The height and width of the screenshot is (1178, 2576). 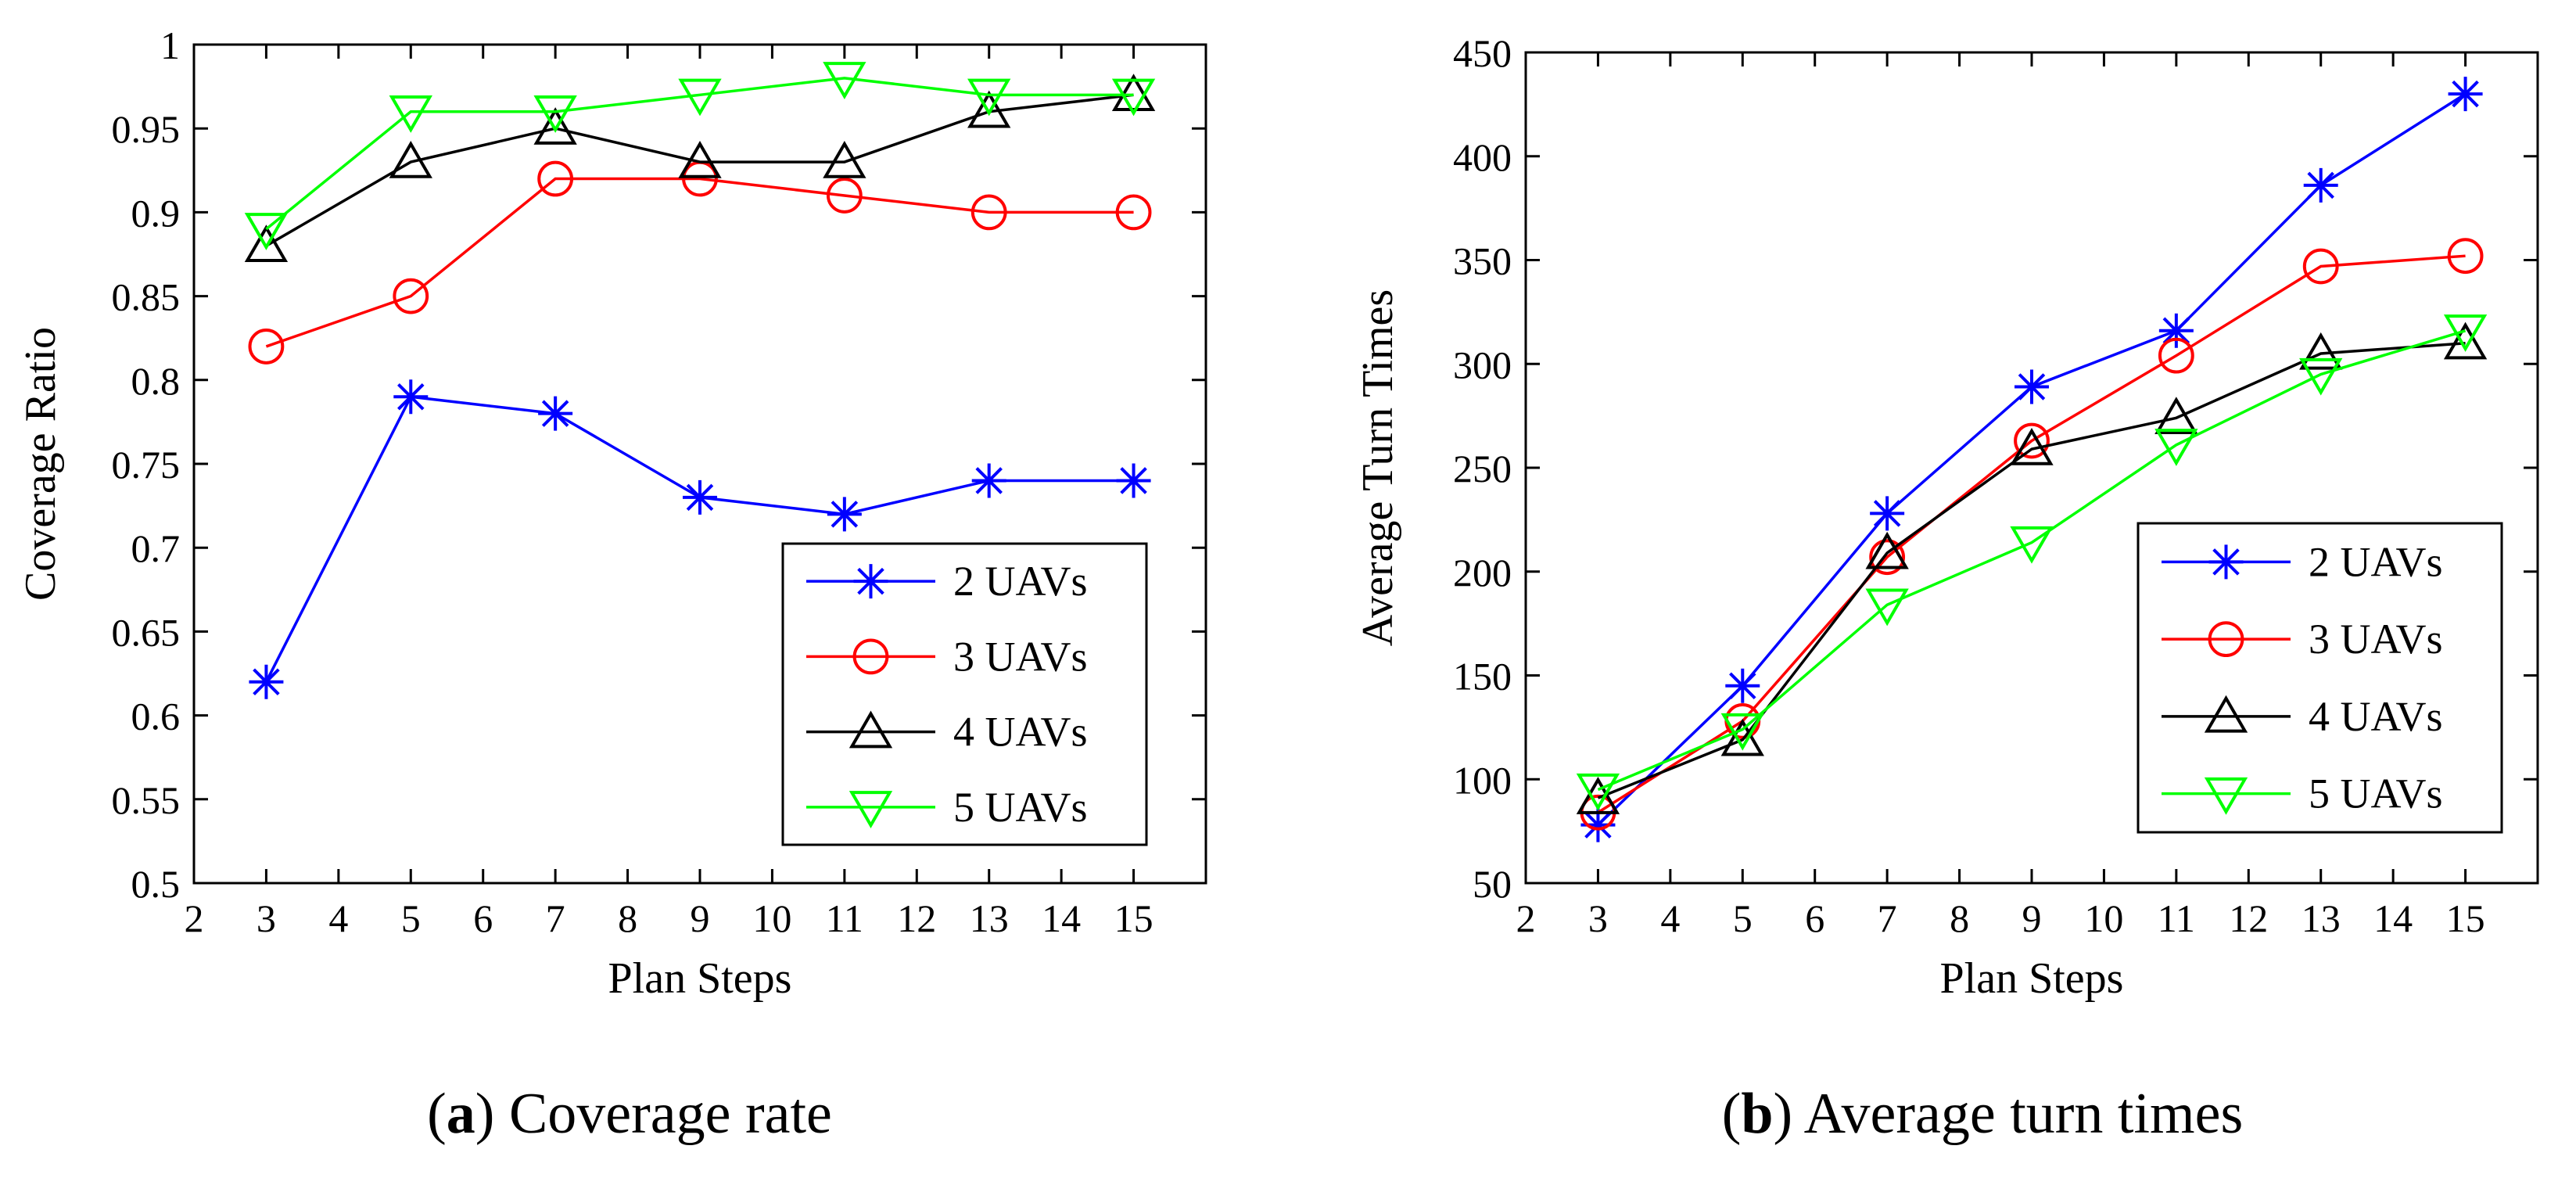 What do you see at coordinates (2302, 793) in the screenshot?
I see `legend-entry: 5 UAVs` at bounding box center [2302, 793].